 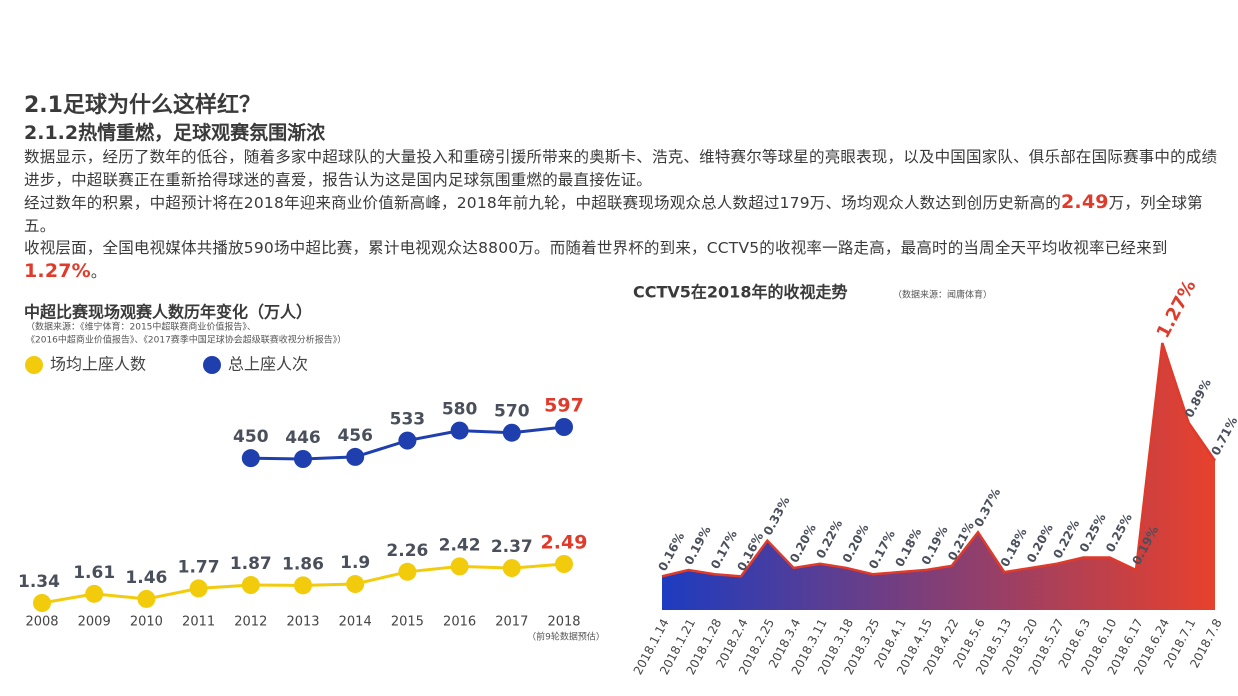 What do you see at coordinates (1177, 309) in the screenshot?
I see `data-label: 1.27%` at bounding box center [1177, 309].